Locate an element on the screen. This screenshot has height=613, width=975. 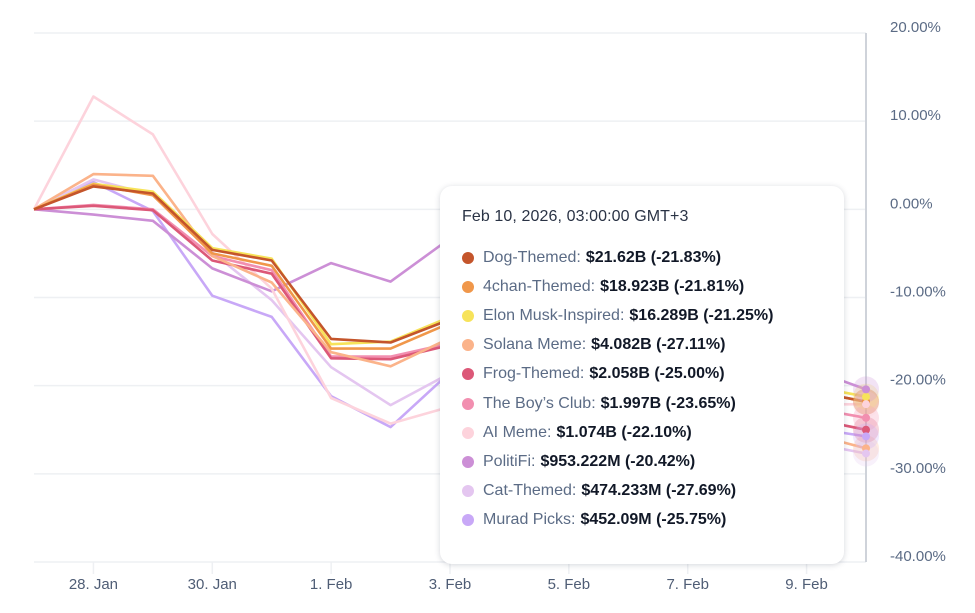
tooltip-series-name: 4chan-Themed: is located at coordinates (539, 286).